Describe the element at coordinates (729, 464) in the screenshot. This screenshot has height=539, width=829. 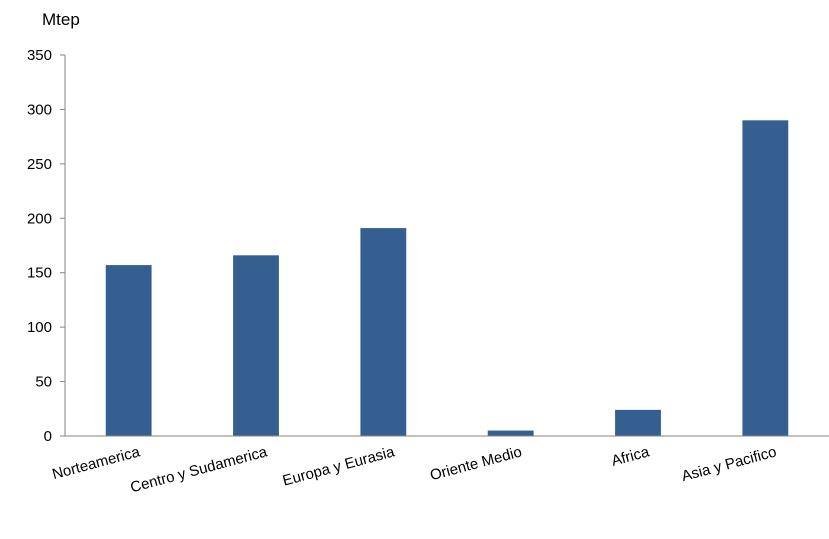
I see `x-category-label: Asia y Pacifico` at that location.